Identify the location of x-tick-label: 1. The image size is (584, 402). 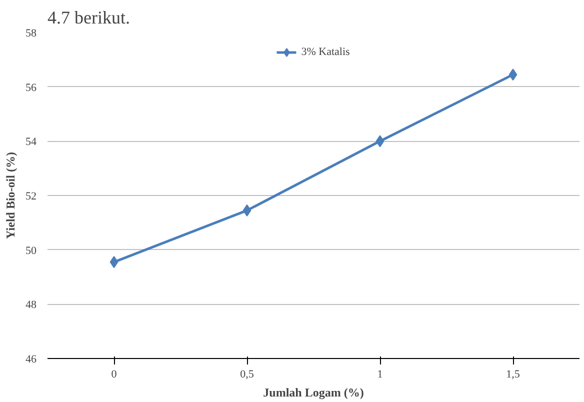
(380, 374).